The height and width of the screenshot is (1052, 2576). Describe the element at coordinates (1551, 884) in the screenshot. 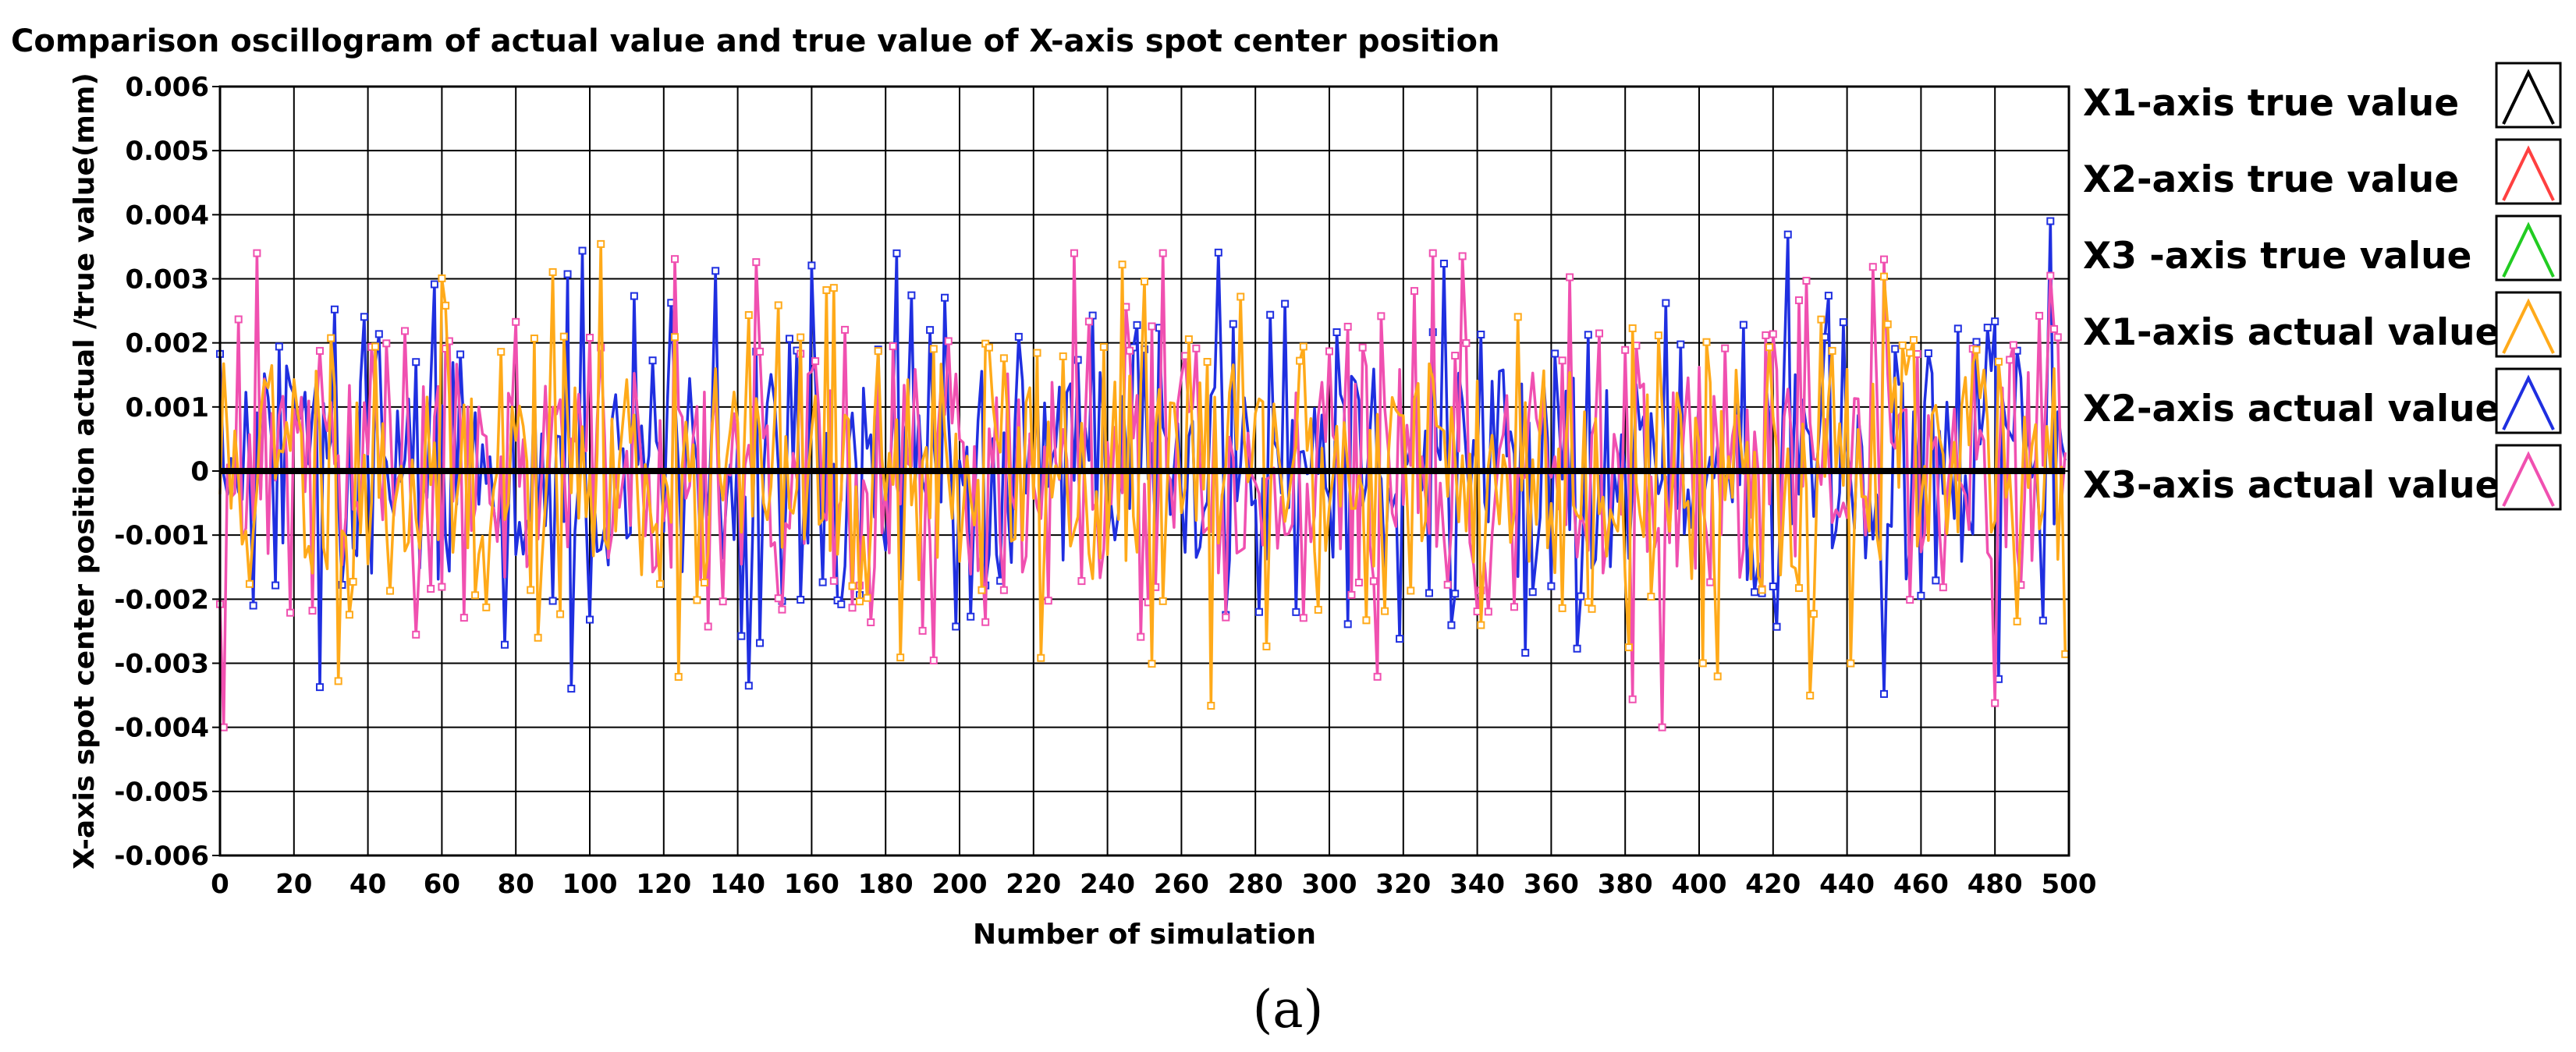

I see `x-tick-label: 360` at that location.